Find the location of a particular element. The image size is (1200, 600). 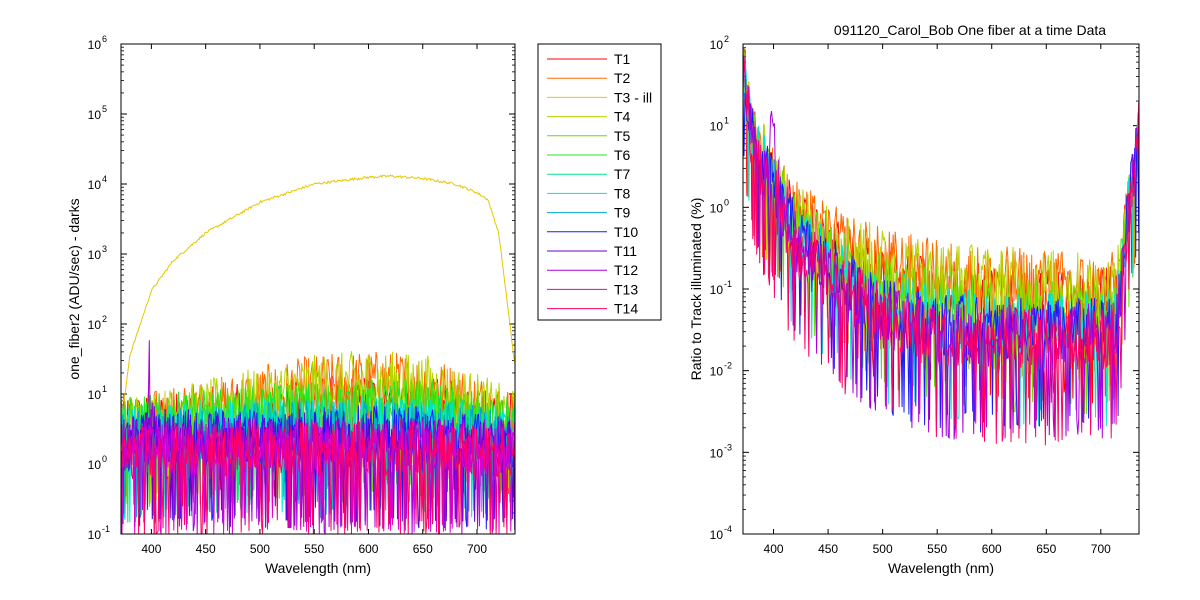

left-y-tick-exponent: 0 is located at coordinates (104, 459).